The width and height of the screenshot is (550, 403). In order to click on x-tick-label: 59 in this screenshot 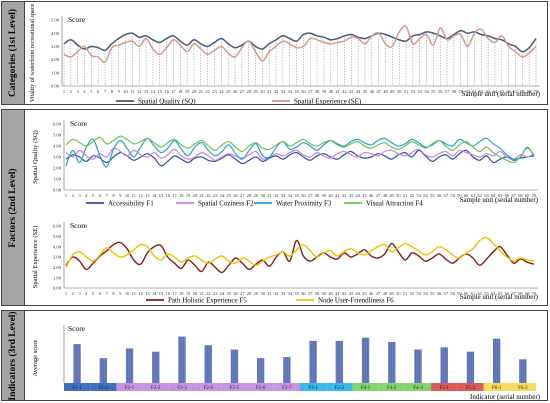, I will do `click(461, 91)`.